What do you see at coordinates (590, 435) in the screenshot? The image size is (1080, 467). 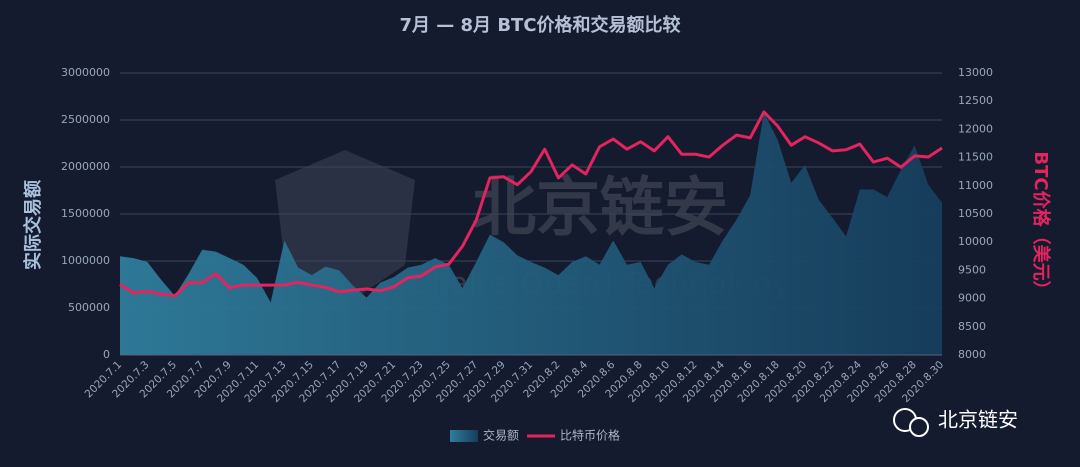 I see `legend-label: 比特币价格` at bounding box center [590, 435].